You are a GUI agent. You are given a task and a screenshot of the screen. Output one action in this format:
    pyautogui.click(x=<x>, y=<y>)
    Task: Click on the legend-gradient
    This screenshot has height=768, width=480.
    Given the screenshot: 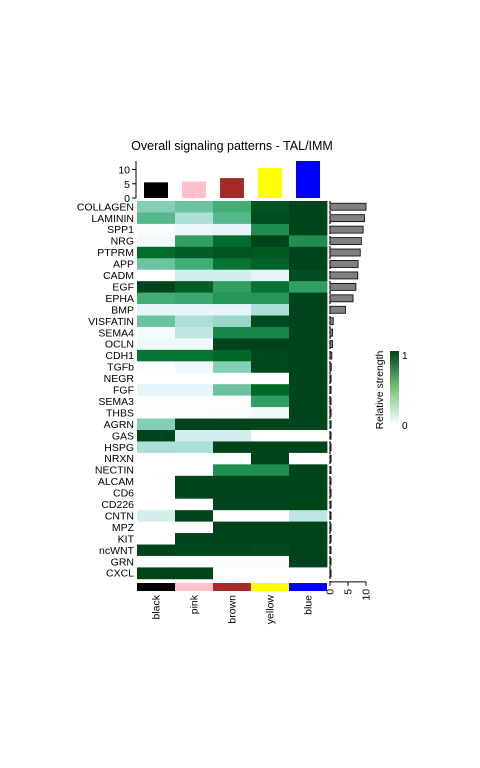 What is the action you would take?
    pyautogui.click(x=394, y=388)
    